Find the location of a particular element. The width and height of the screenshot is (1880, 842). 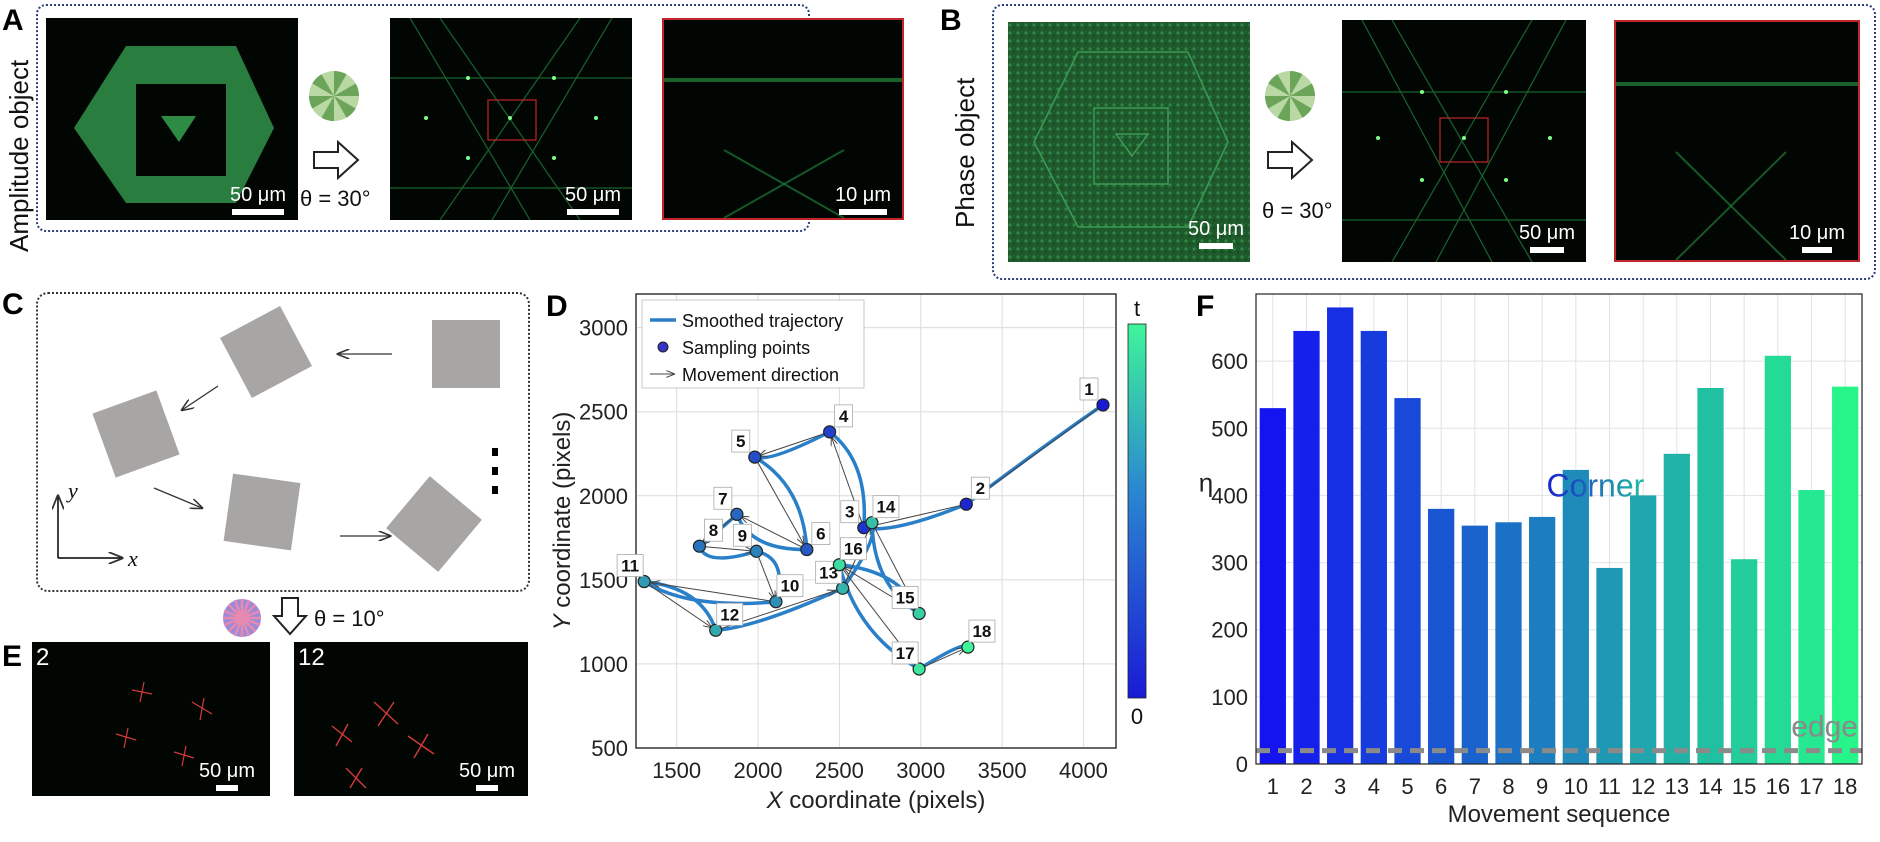

point-label-11: 11 is located at coordinates (630, 566).